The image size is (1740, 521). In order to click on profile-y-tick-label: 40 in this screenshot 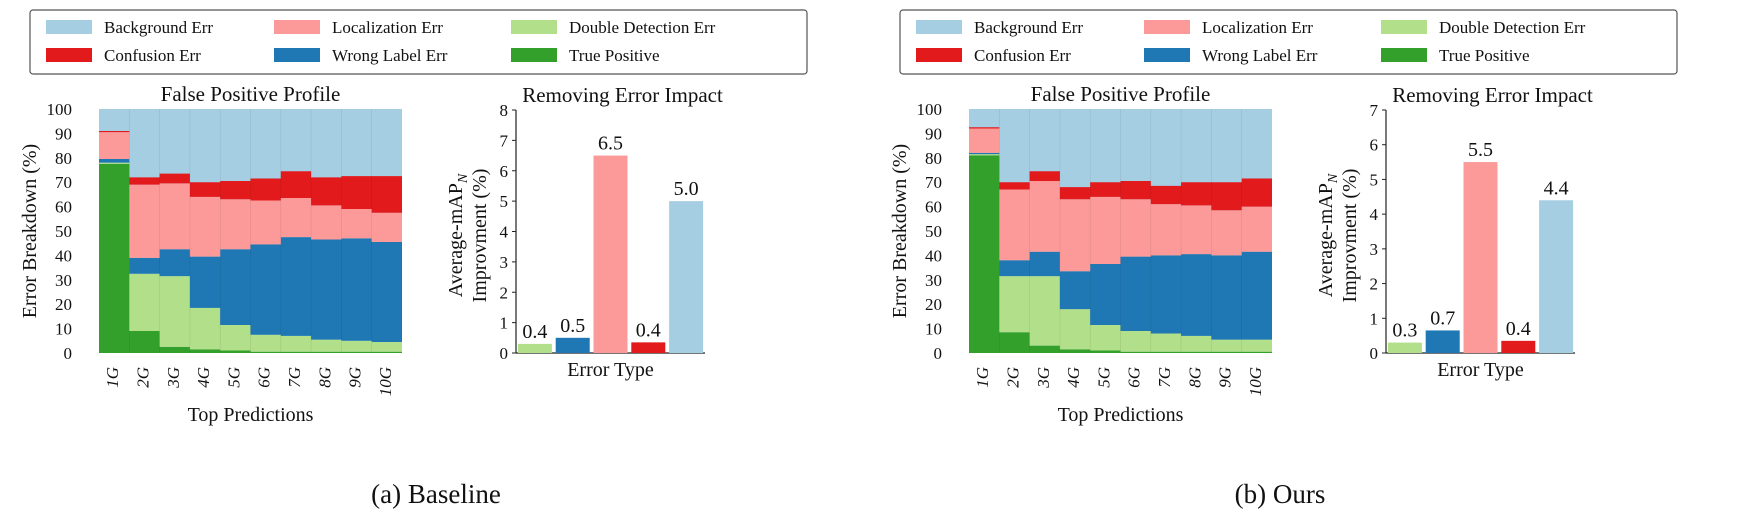, I will do `click(63, 255)`.